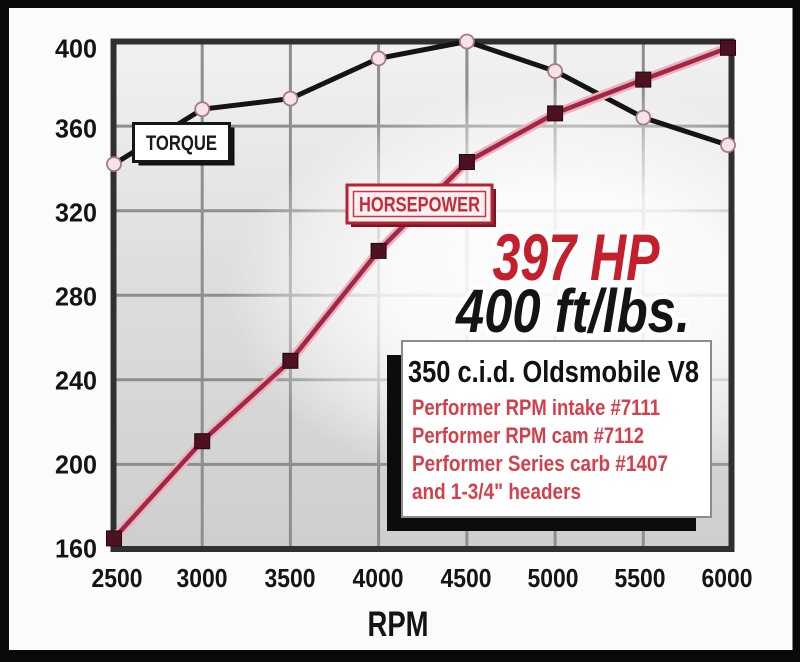 Image resolution: width=800 pixels, height=662 pixels. I want to click on svg-text: 397 HP, so click(577, 257).